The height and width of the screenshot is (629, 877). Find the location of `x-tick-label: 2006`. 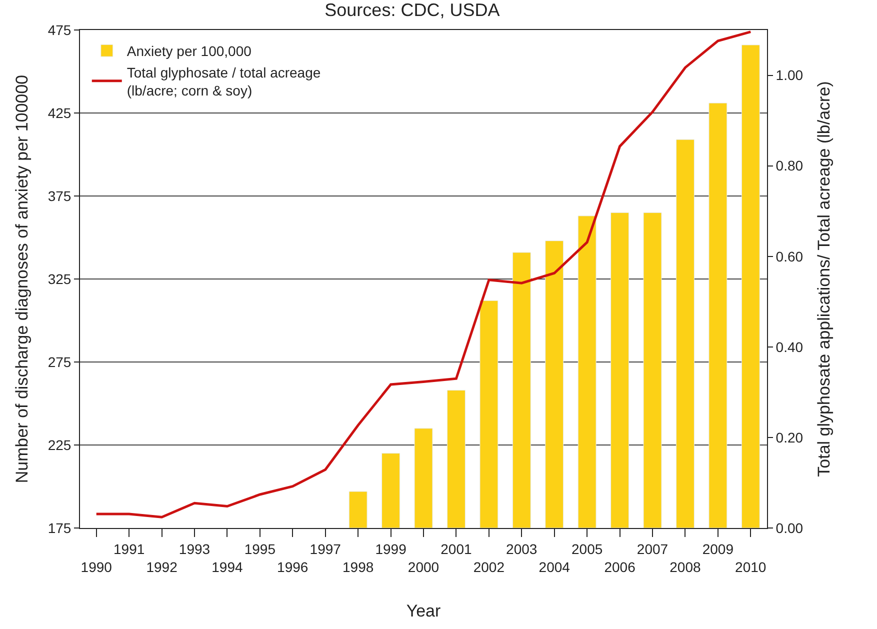

x-tick-label: 2006 is located at coordinates (620, 567).